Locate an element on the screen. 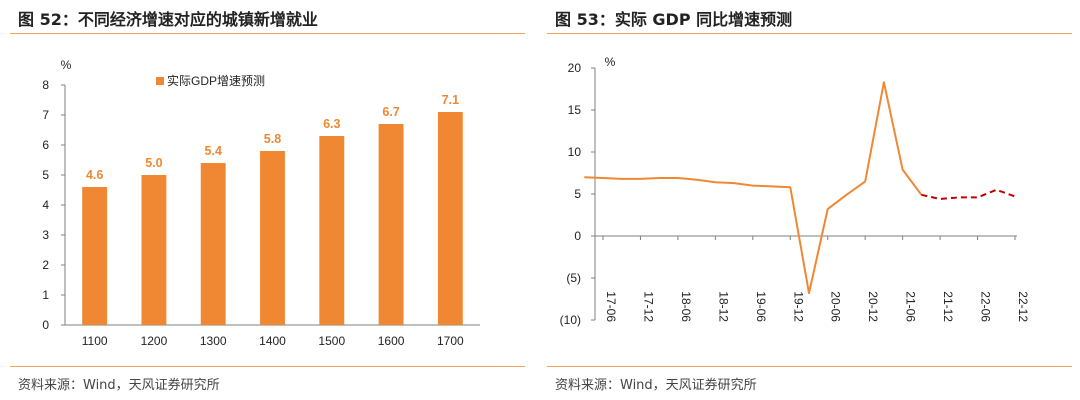  x-tick-label: 17-06 is located at coordinates (611, 306).